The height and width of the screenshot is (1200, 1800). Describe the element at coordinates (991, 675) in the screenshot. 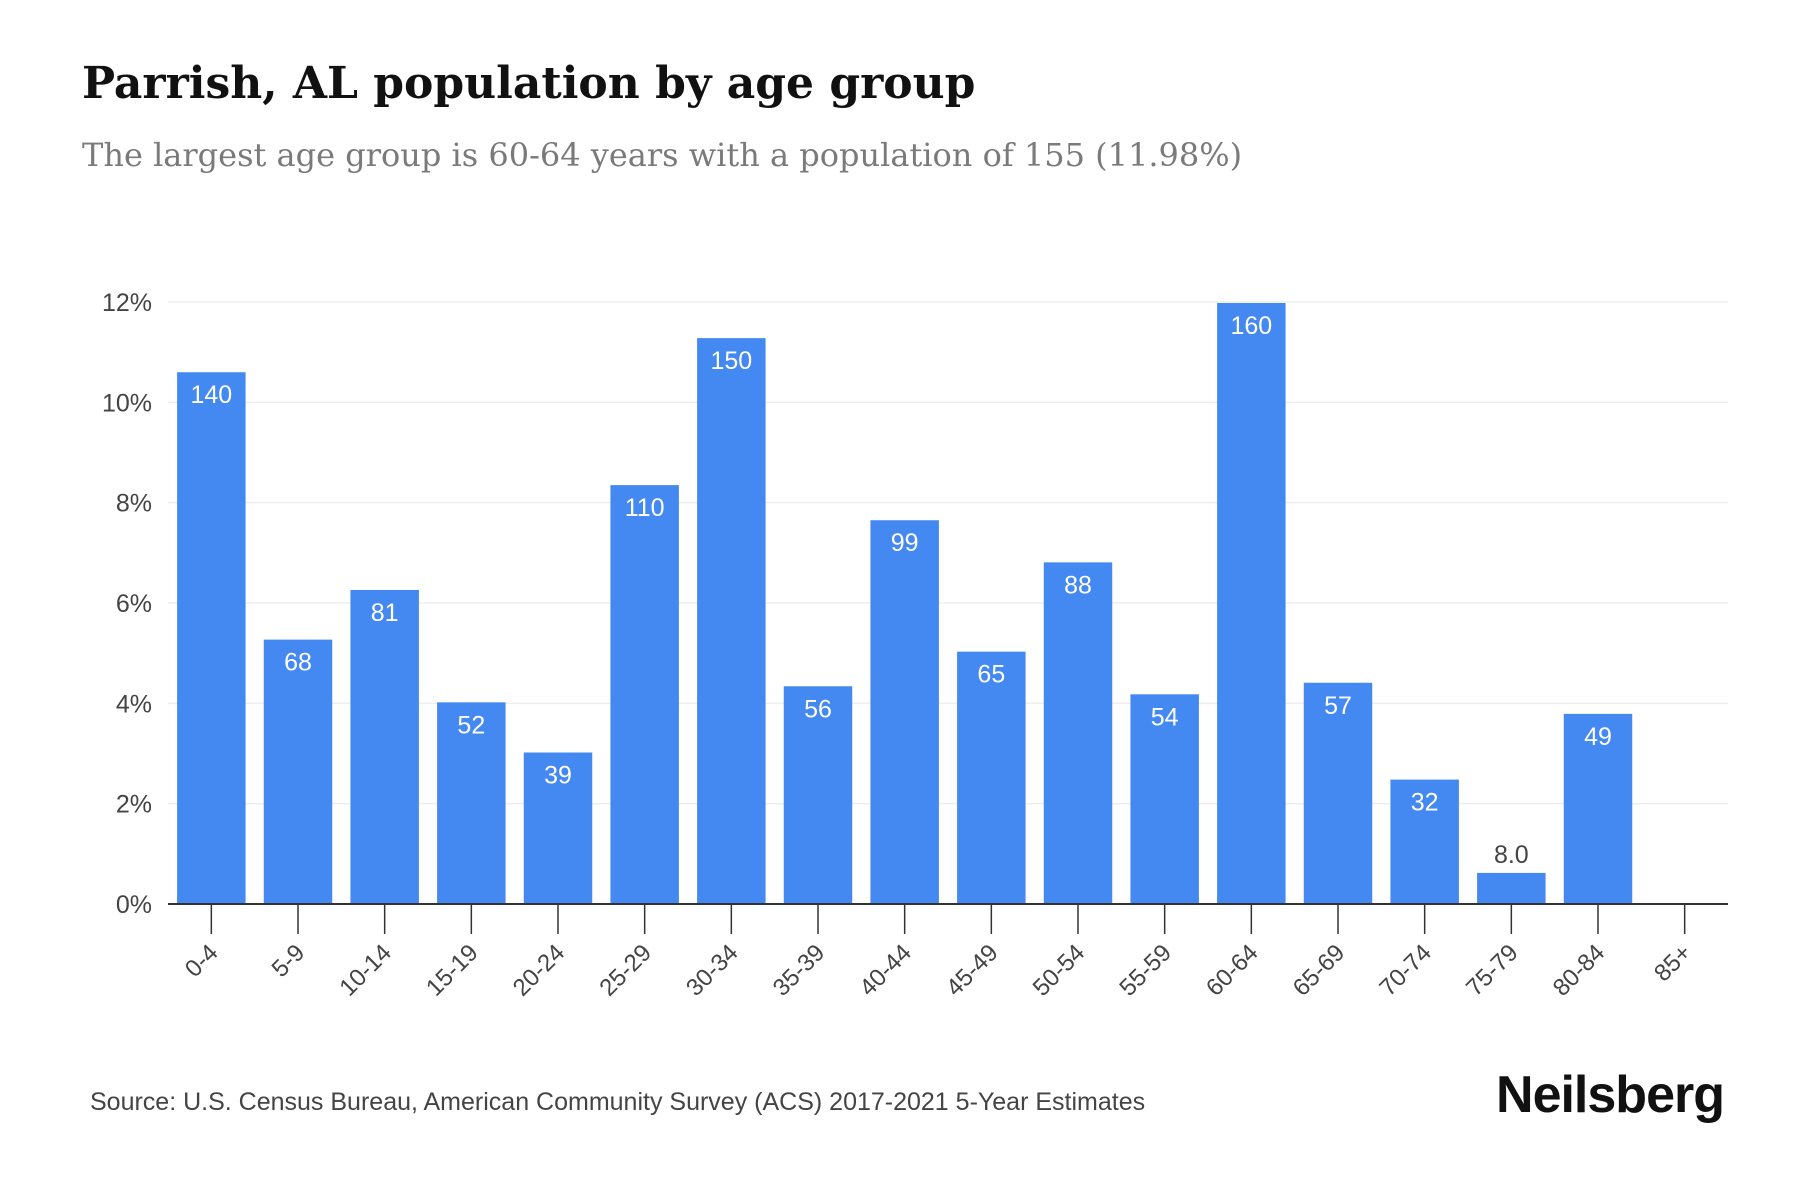

I see `data-label: 65` at that location.